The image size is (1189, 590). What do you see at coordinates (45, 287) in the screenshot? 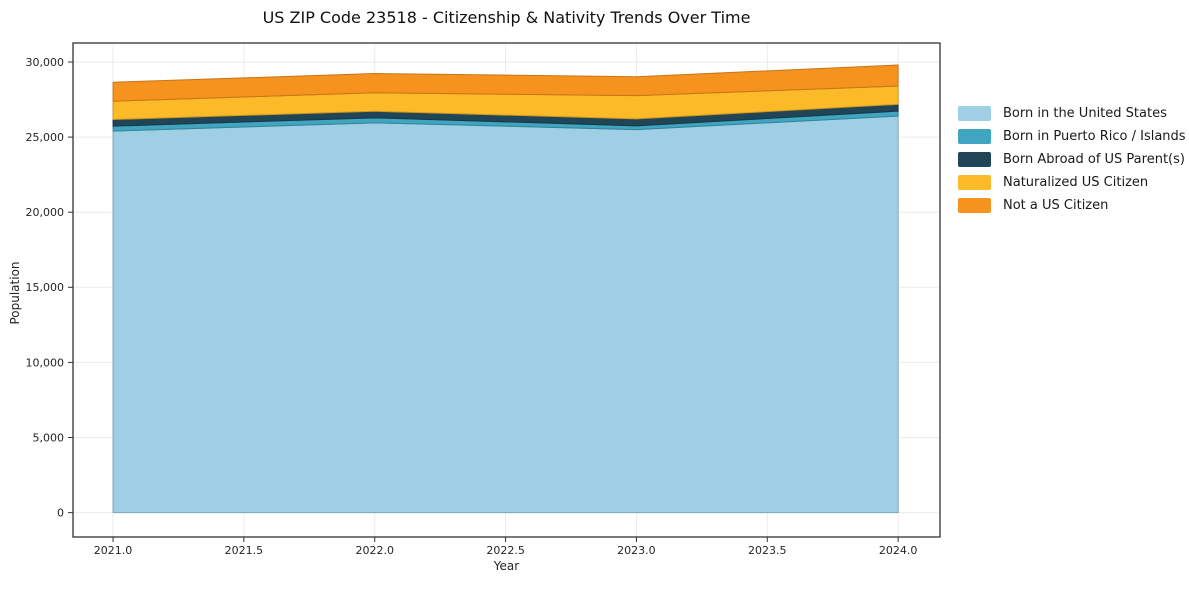
I see `y-tick-label: 15,000` at bounding box center [45, 287].